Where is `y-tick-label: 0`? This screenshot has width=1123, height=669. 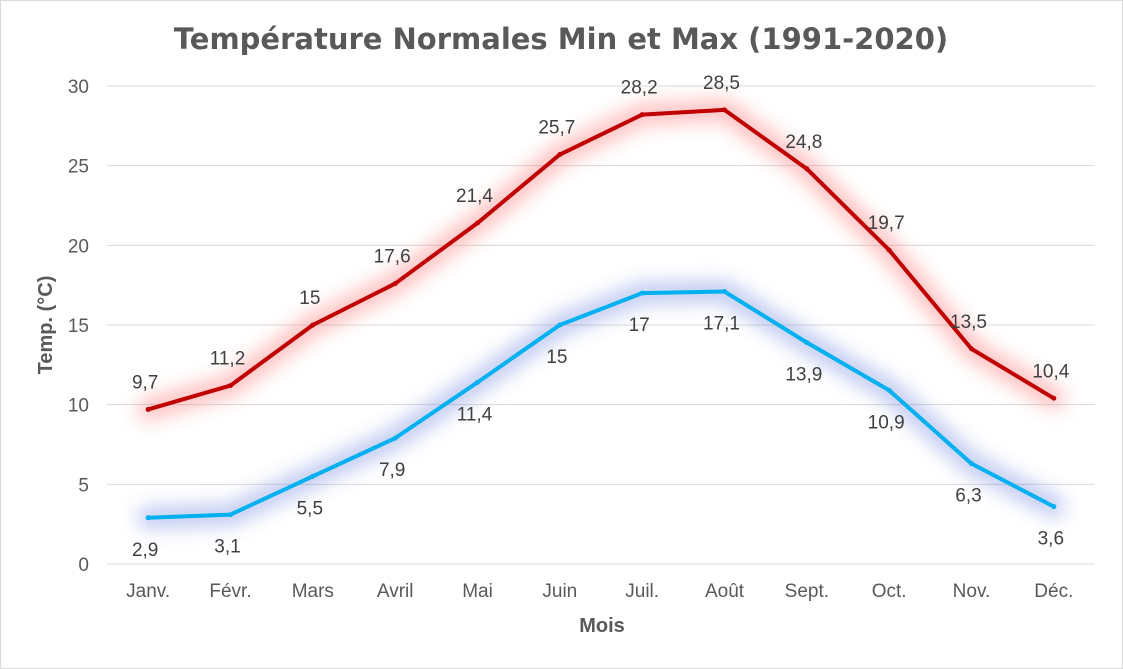
y-tick-label: 0 is located at coordinates (83, 565).